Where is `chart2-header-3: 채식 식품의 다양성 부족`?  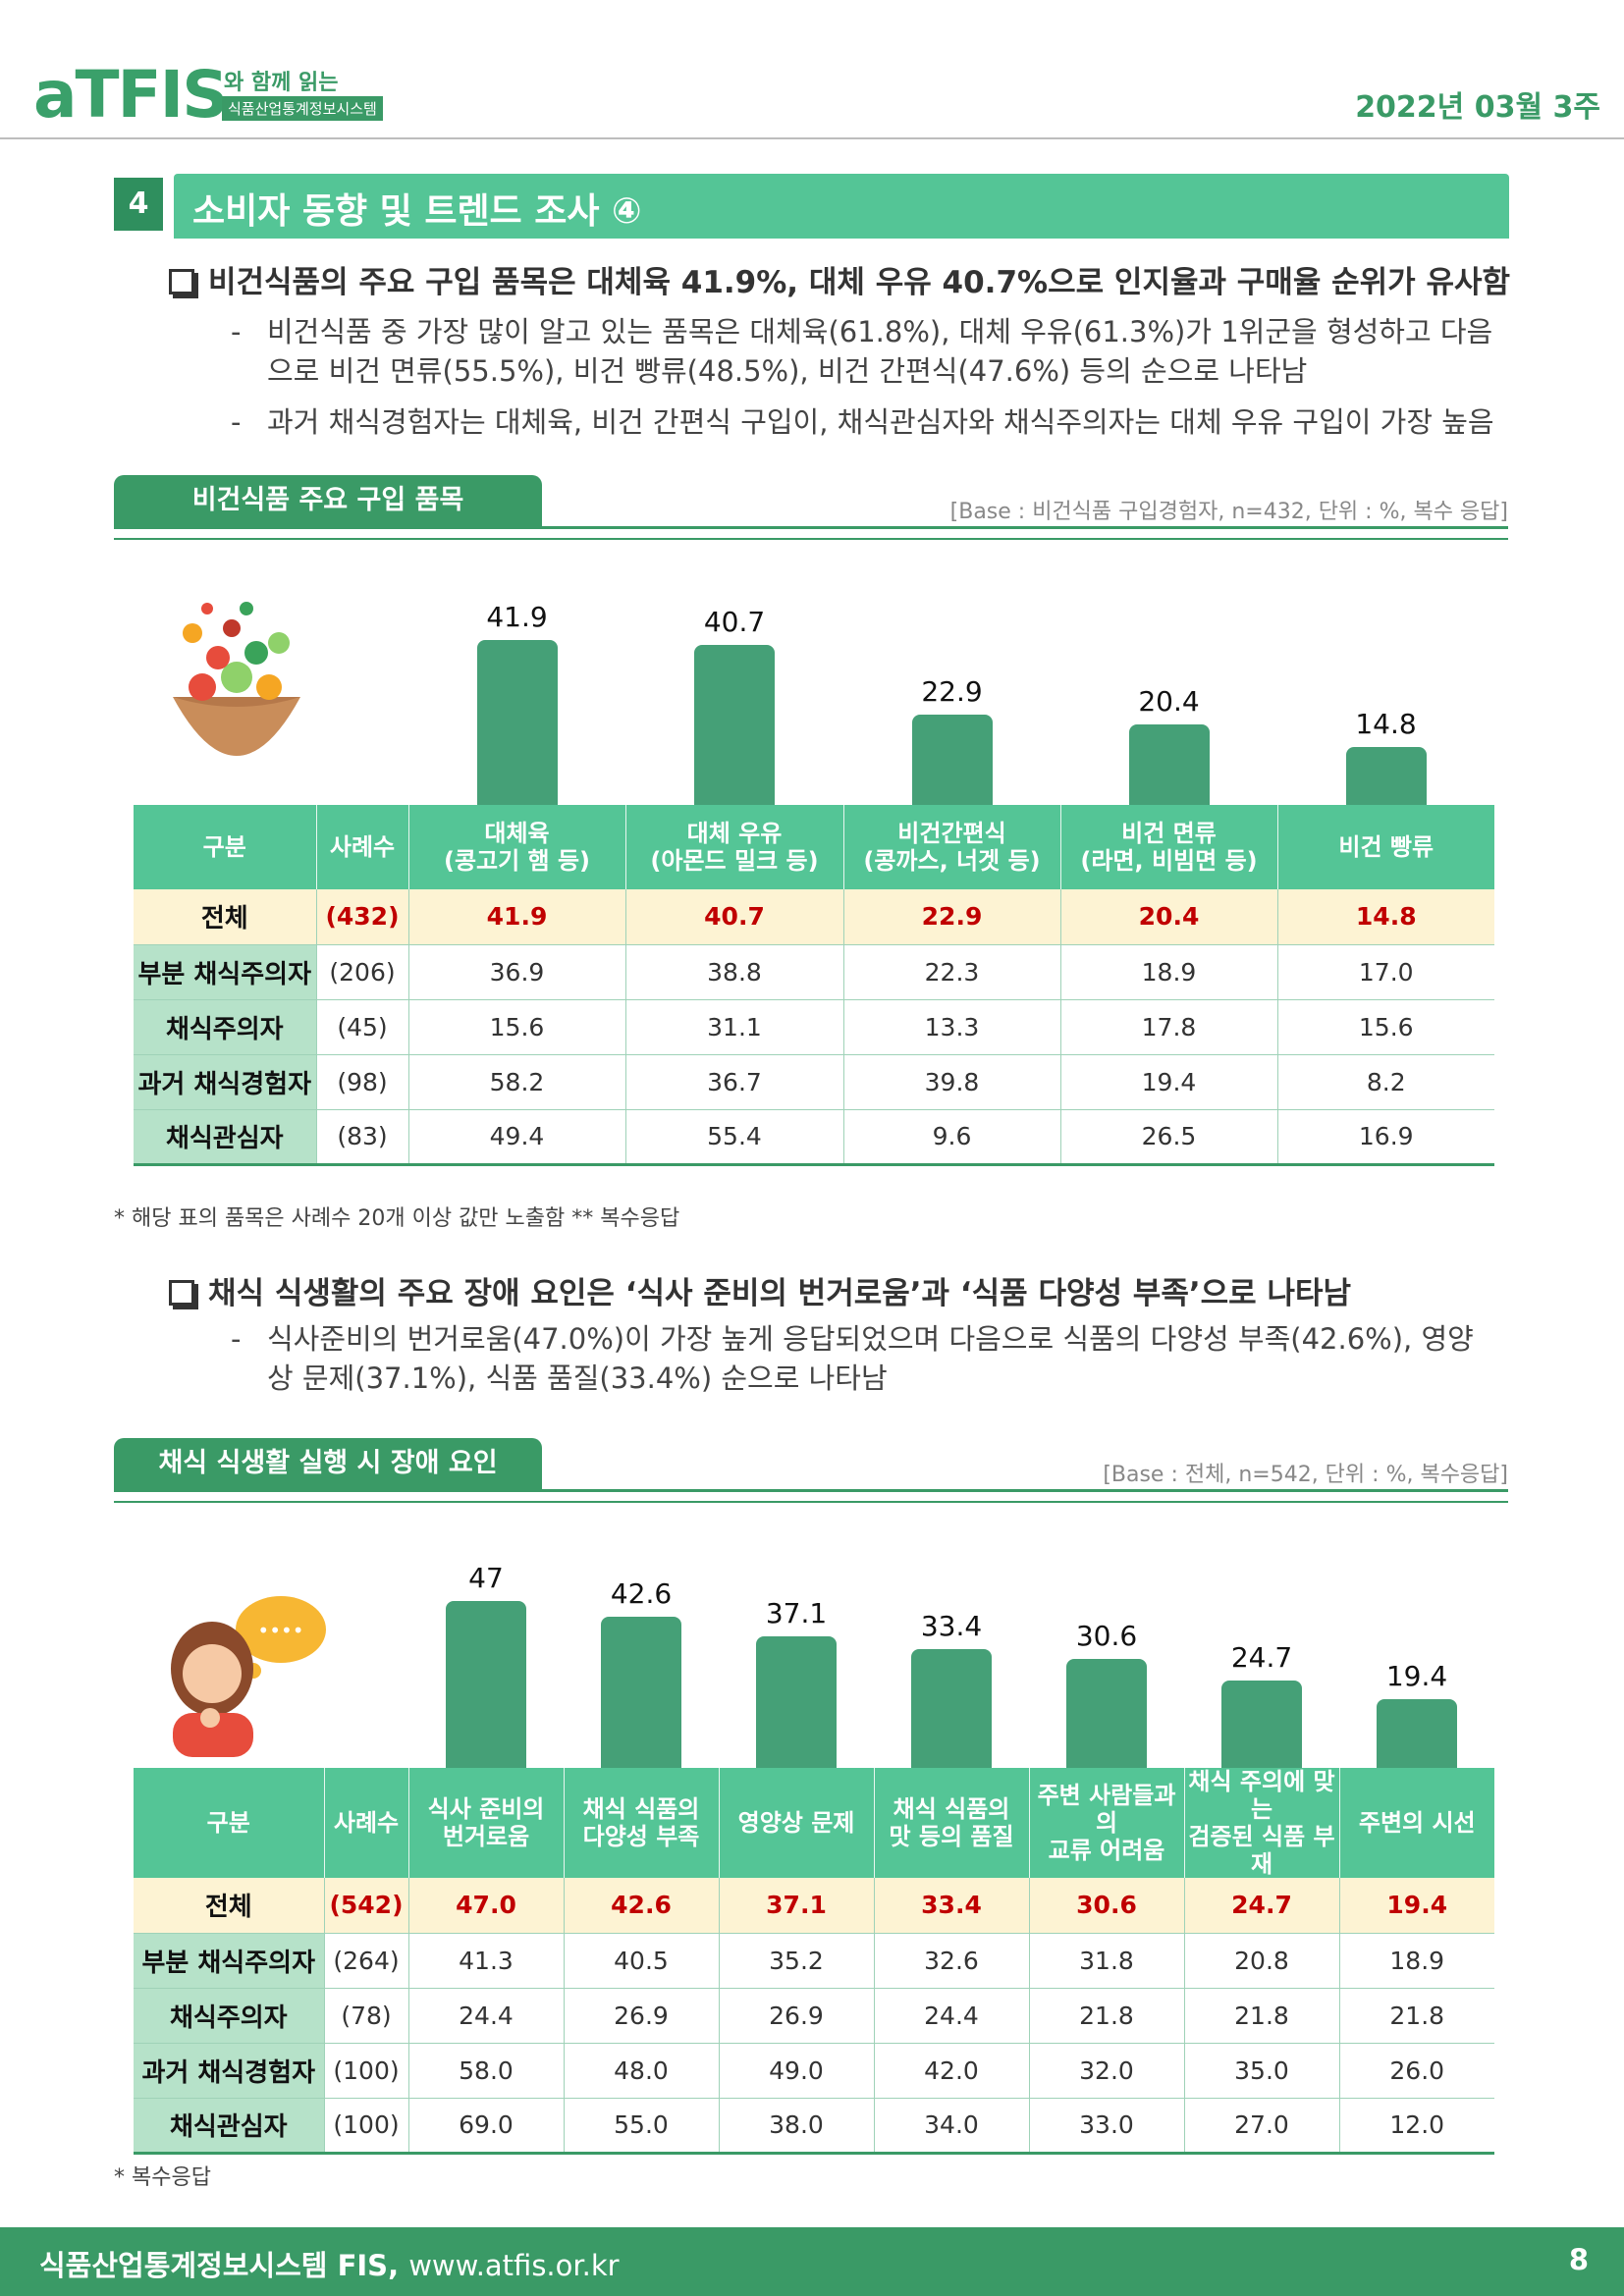
chart2-header-3: 채식 식품의 다양성 부족 is located at coordinates (642, 1823).